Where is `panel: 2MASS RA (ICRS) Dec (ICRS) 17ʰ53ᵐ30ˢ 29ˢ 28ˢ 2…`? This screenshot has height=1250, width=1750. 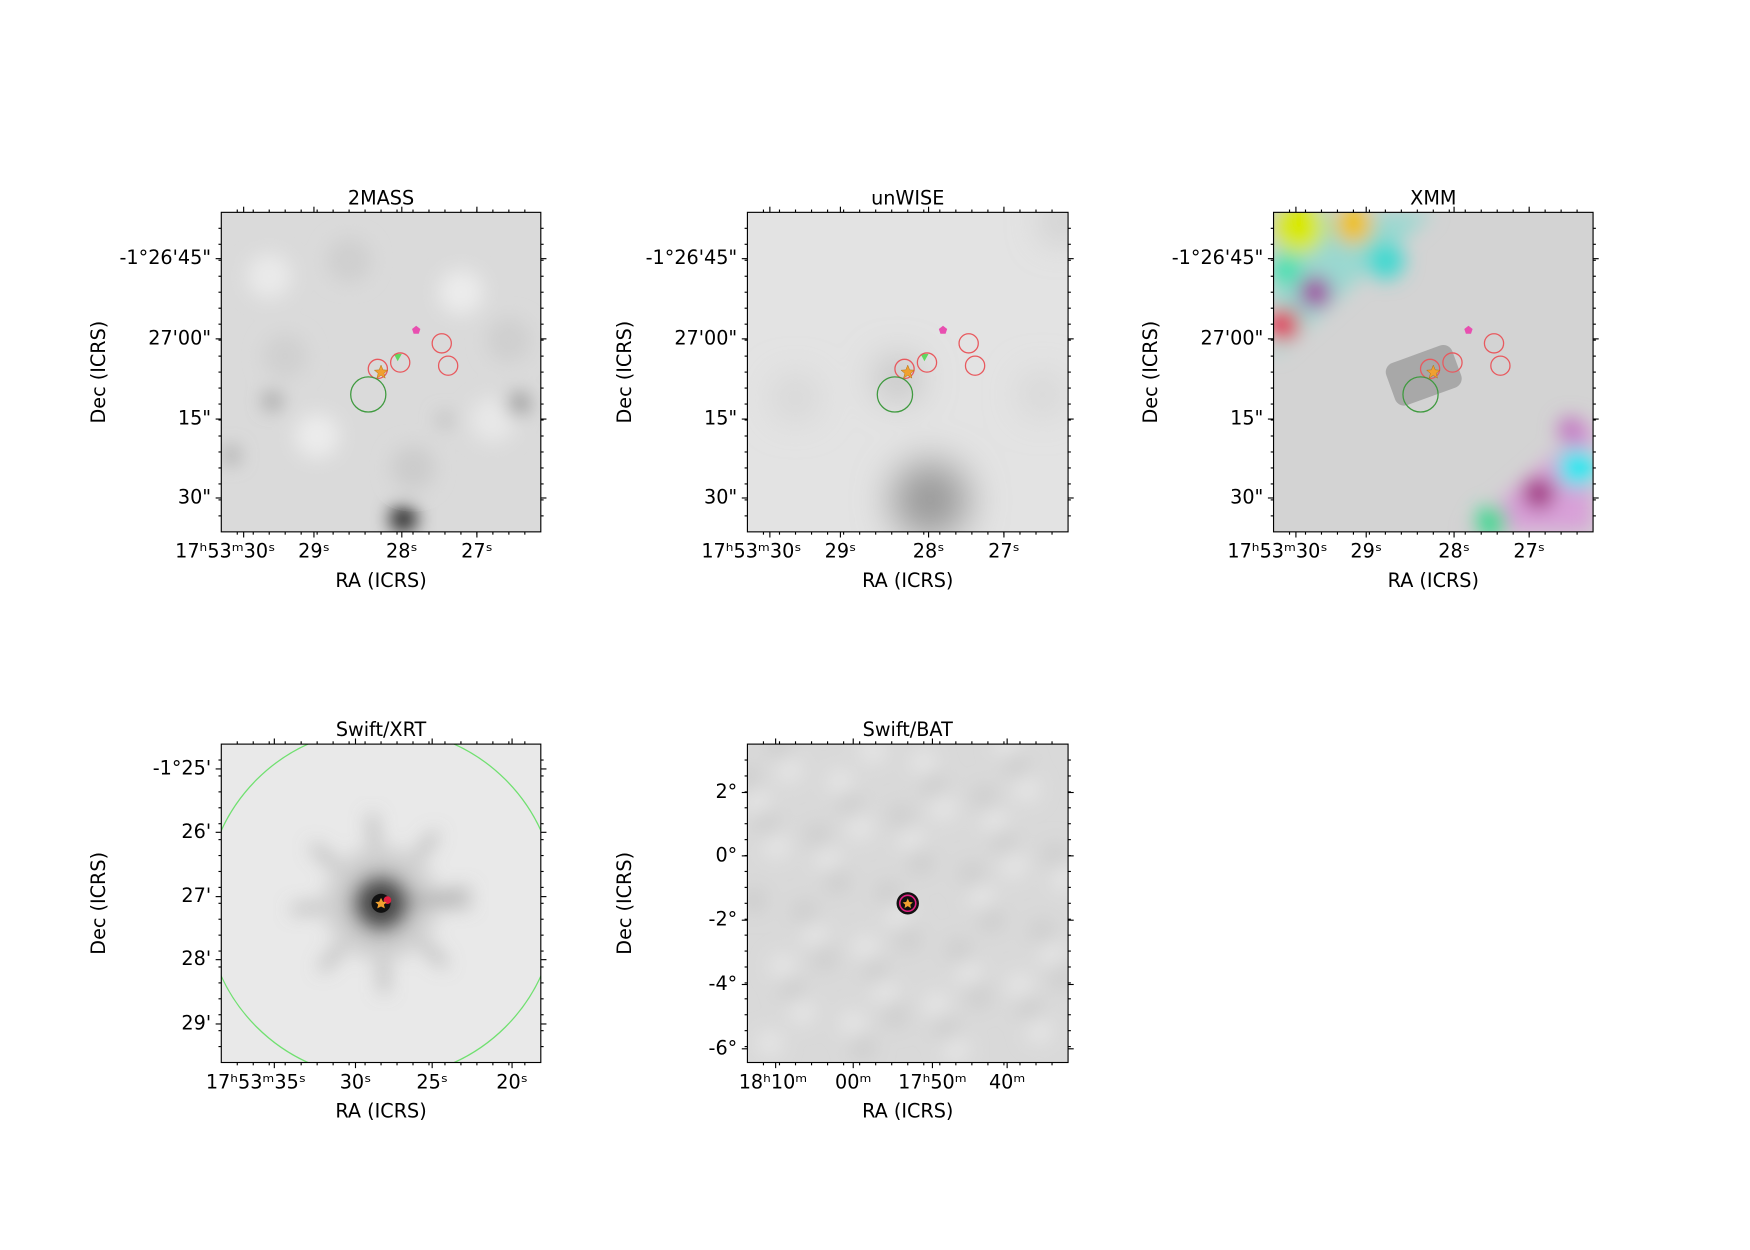 panel: 2MASS RA (ICRS) Dec (ICRS) 17ʰ53ᵐ30ˢ 29ˢ 28ˢ 2… is located at coordinates (317, 389).